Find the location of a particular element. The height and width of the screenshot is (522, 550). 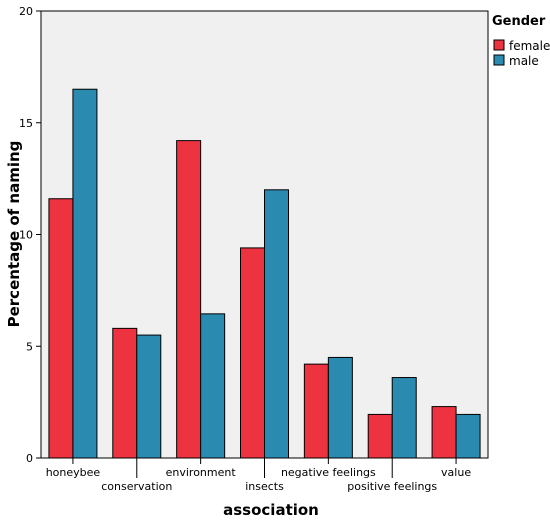

y-axis-title: Percentage of naming is located at coordinates (14, 234).